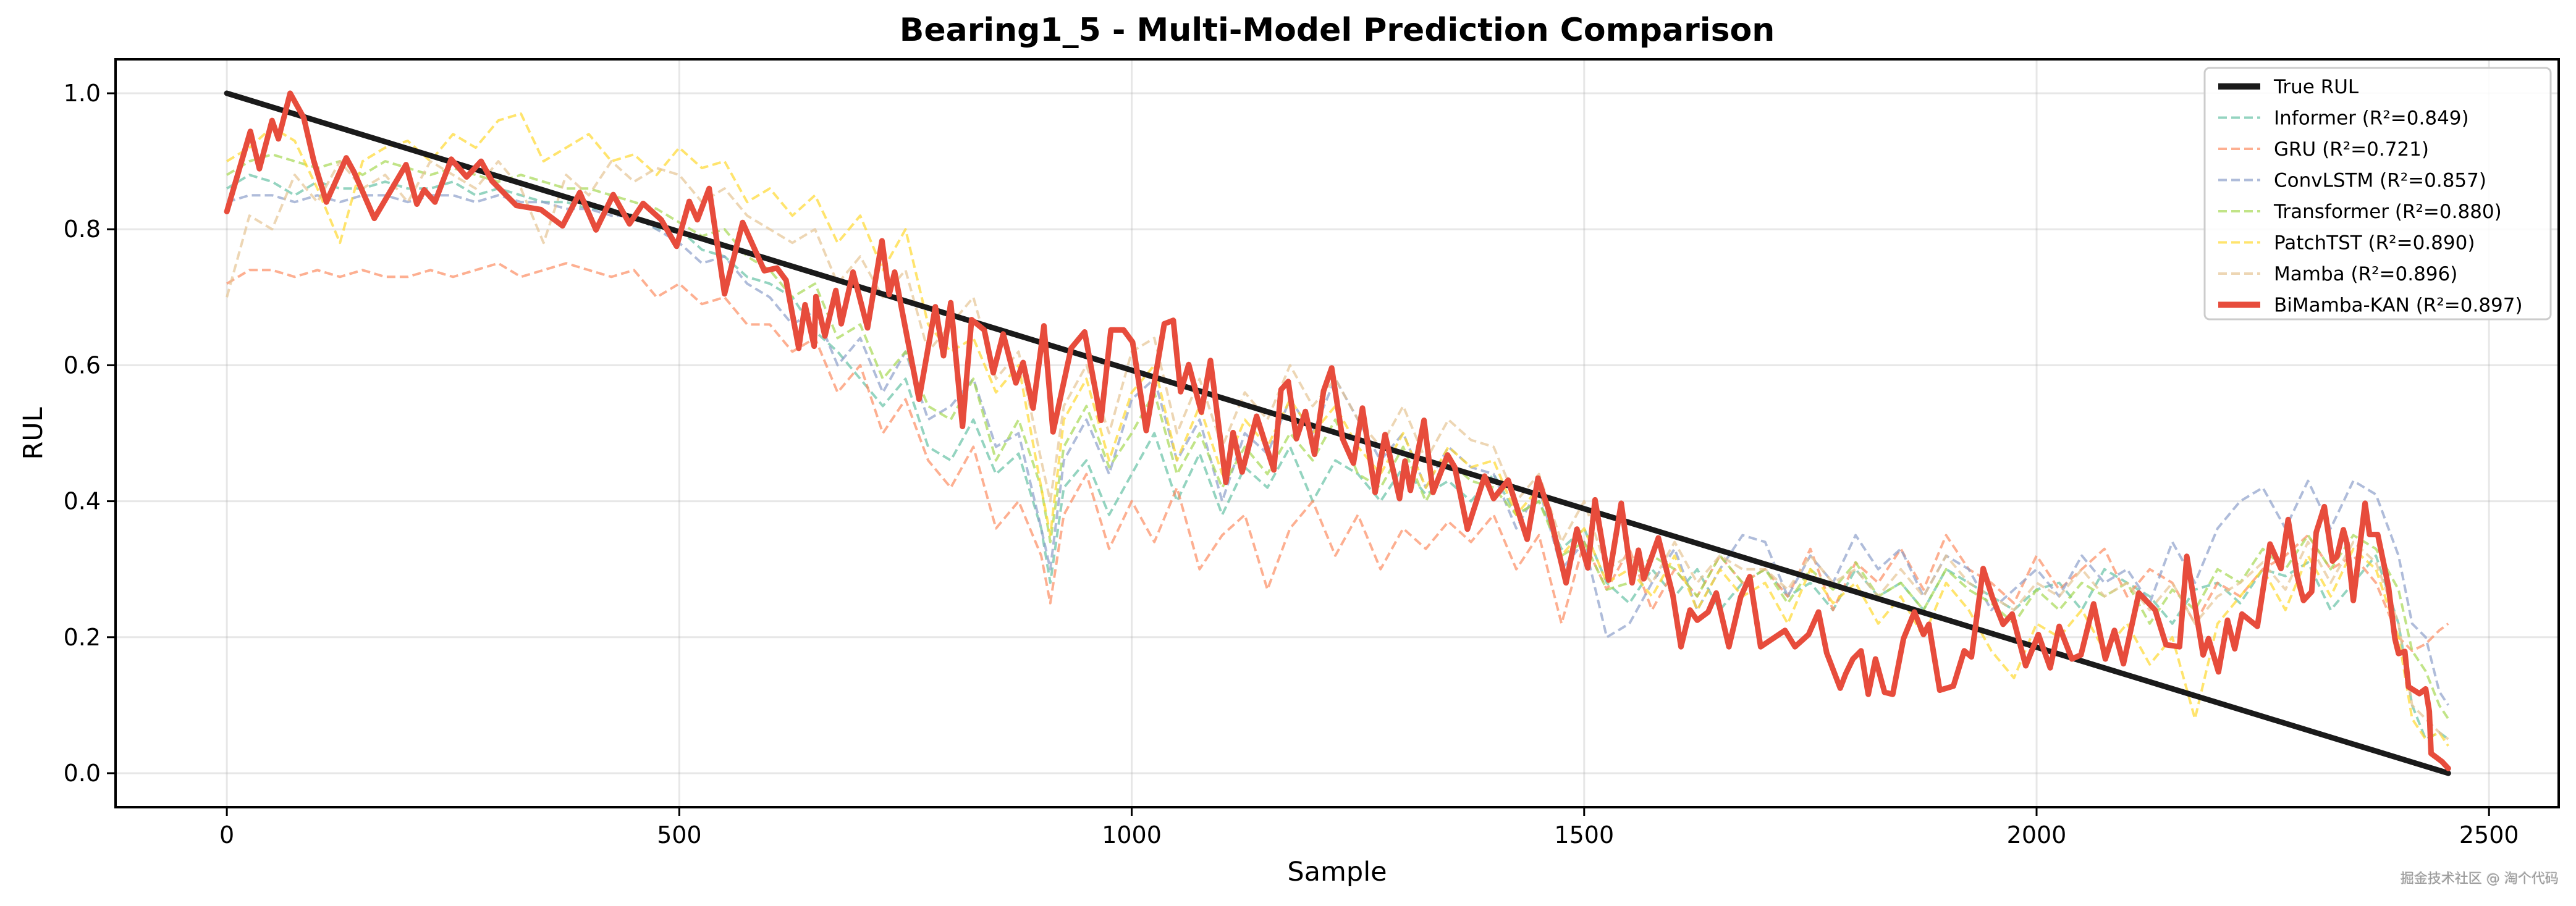 The image size is (2576, 906). Describe the element at coordinates (2365, 274) in the screenshot. I see `legend-label: Mamba (R²=0.896)` at that location.